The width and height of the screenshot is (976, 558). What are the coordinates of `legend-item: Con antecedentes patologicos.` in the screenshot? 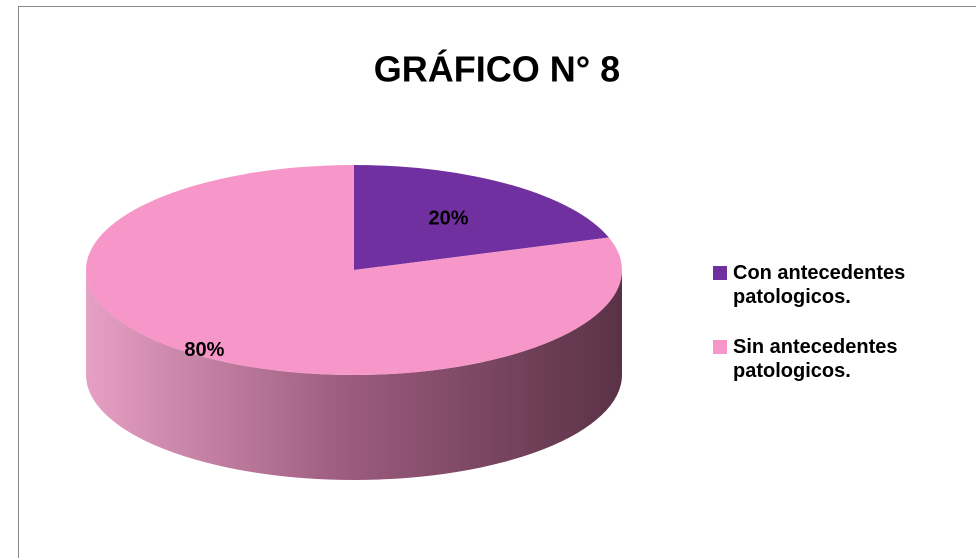 It's located at (843, 285).